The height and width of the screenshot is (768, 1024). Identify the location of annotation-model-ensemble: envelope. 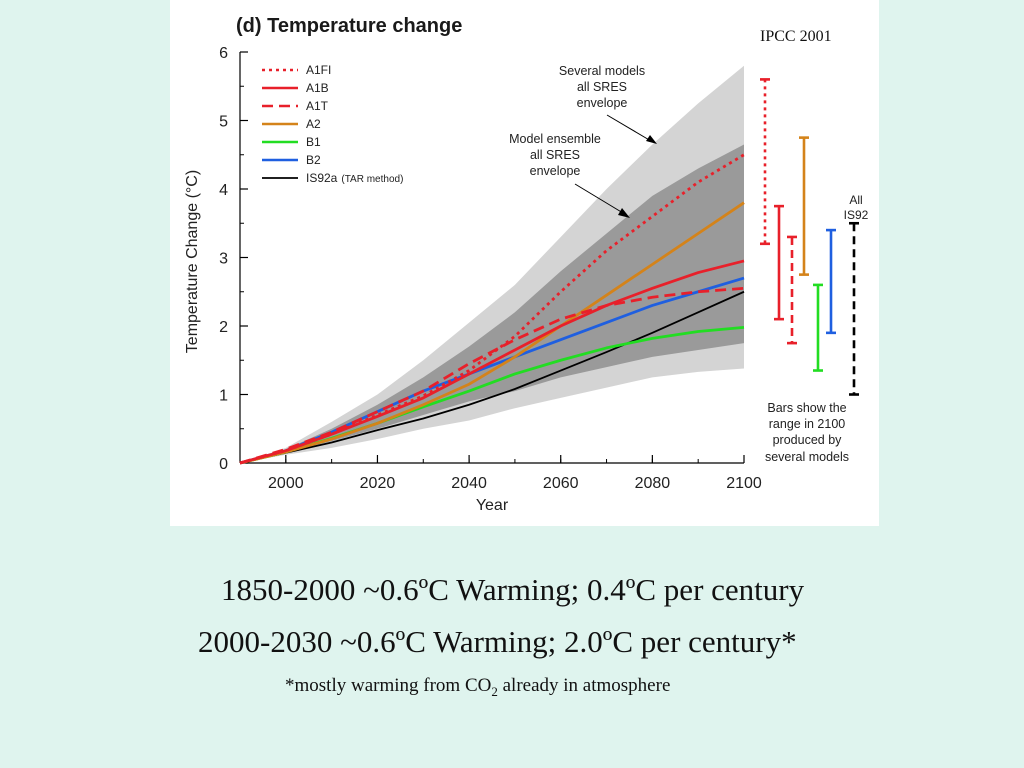
(555, 171).